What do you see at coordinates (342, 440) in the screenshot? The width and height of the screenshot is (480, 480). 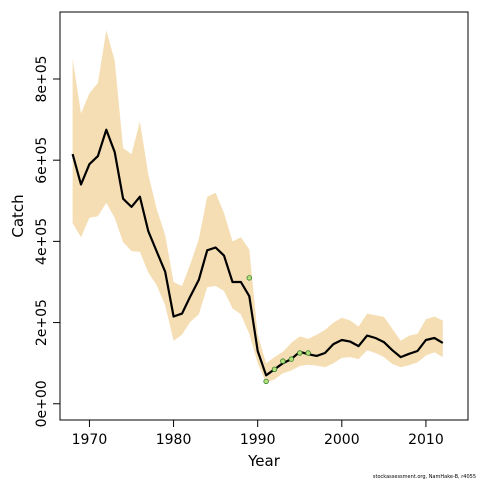 I see `x-tick-label: 2000` at bounding box center [342, 440].